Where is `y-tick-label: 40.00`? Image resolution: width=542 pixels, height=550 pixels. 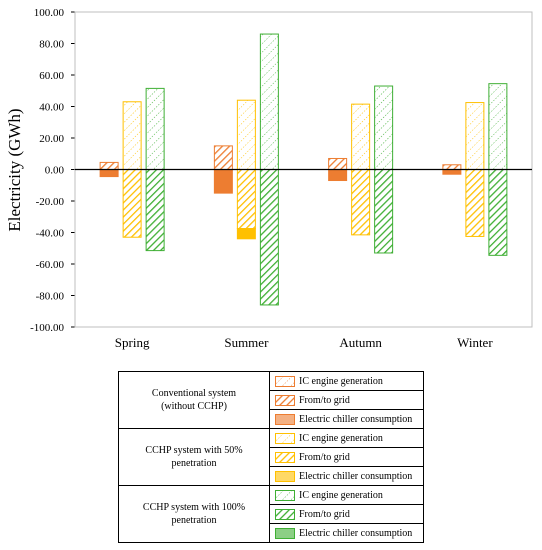 y-tick-label: 40.00 is located at coordinates (51, 108).